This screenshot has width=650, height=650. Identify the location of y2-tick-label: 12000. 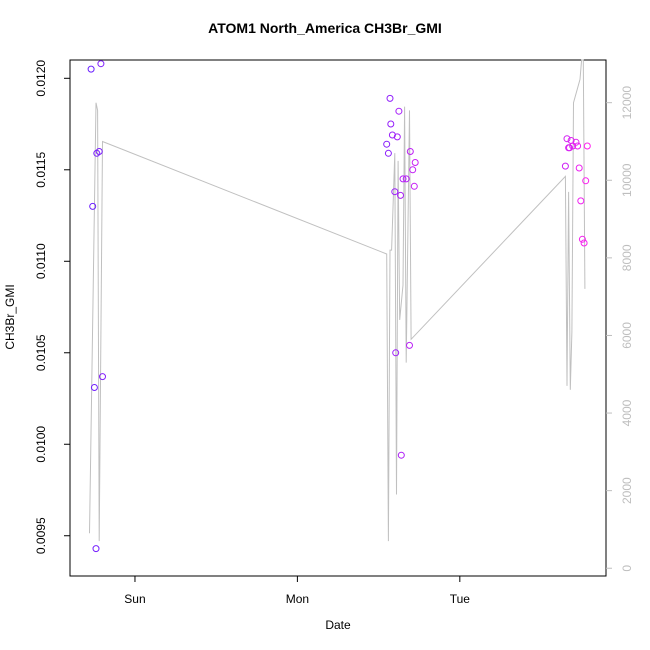
(627, 103).